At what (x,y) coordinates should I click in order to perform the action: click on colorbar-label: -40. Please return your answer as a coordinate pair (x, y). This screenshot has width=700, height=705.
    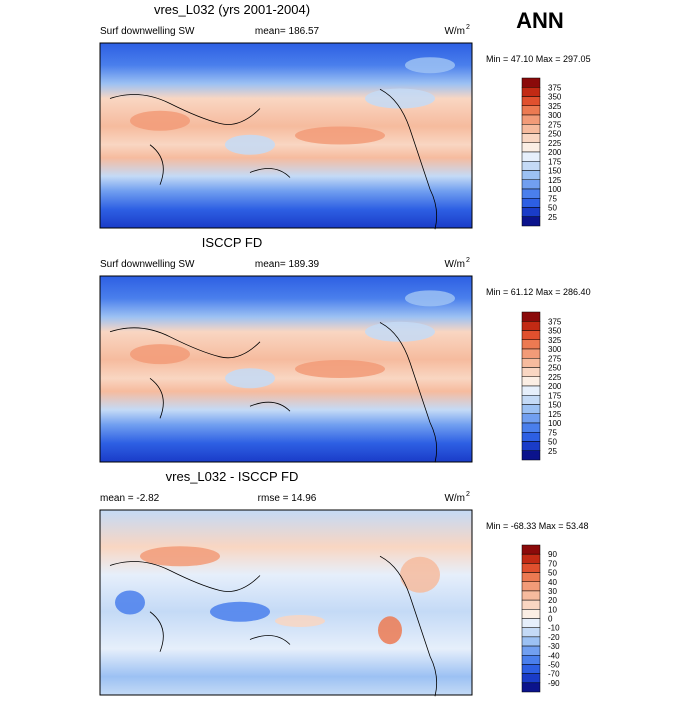
    Looking at the image, I should click on (554, 655).